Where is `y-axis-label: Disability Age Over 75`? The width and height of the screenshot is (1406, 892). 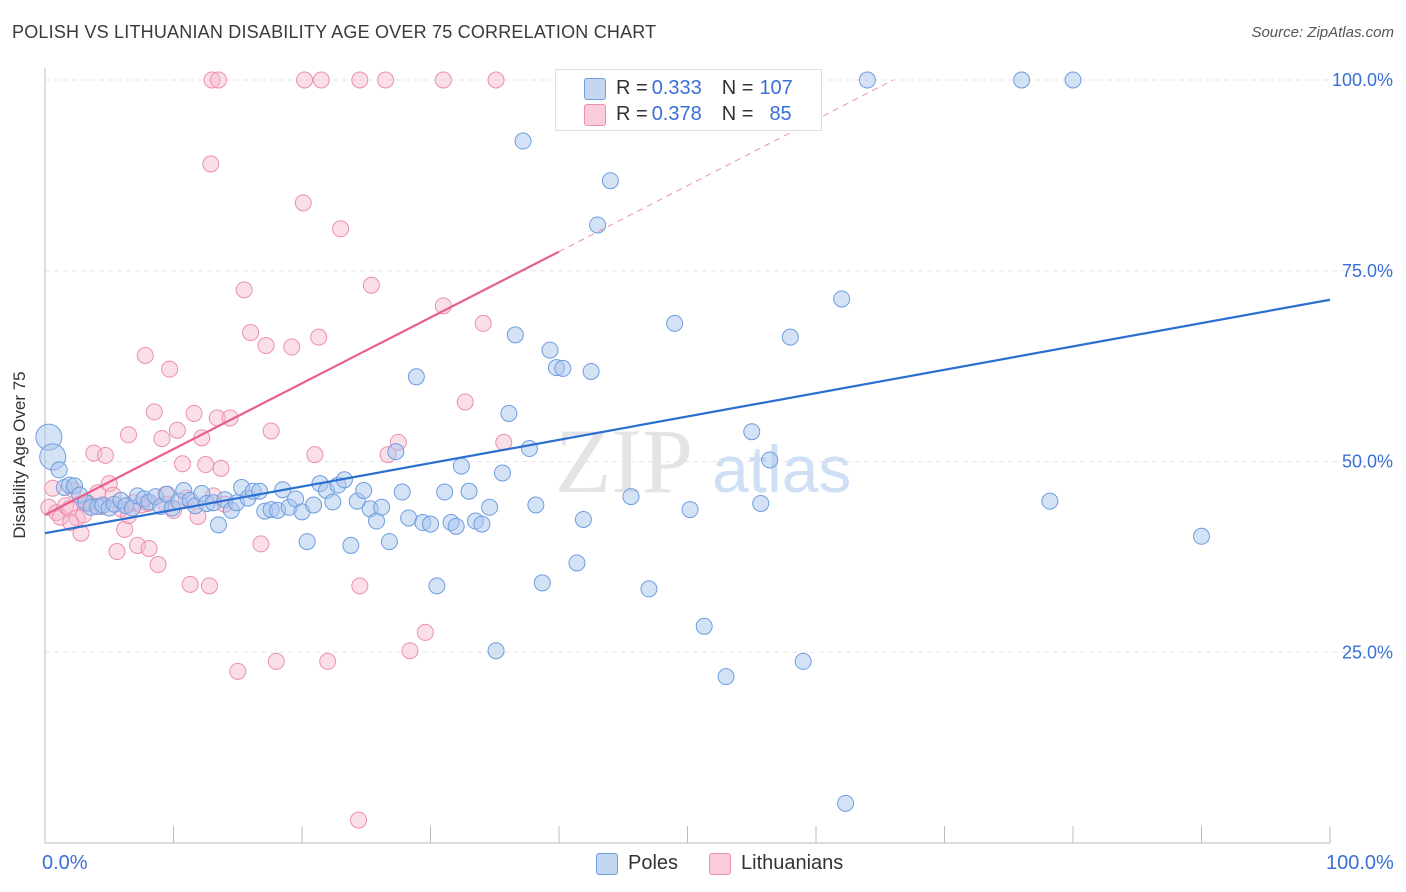
y-axis-label: Disability Age Over 75 is located at coordinates (19, 455).